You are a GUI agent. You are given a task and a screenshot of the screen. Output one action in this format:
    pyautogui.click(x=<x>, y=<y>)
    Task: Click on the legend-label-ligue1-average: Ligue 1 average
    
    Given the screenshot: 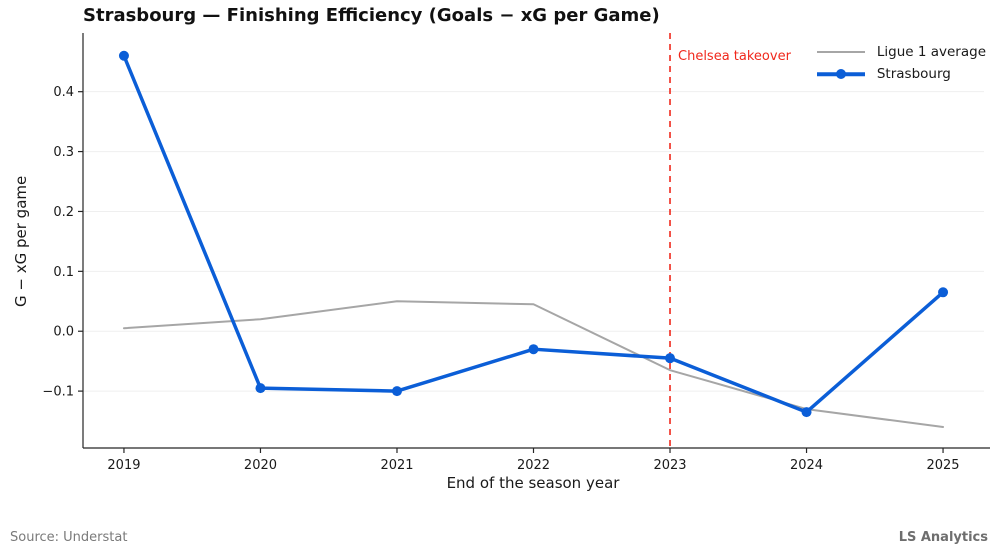 What is the action you would take?
    pyautogui.click(x=931, y=52)
    